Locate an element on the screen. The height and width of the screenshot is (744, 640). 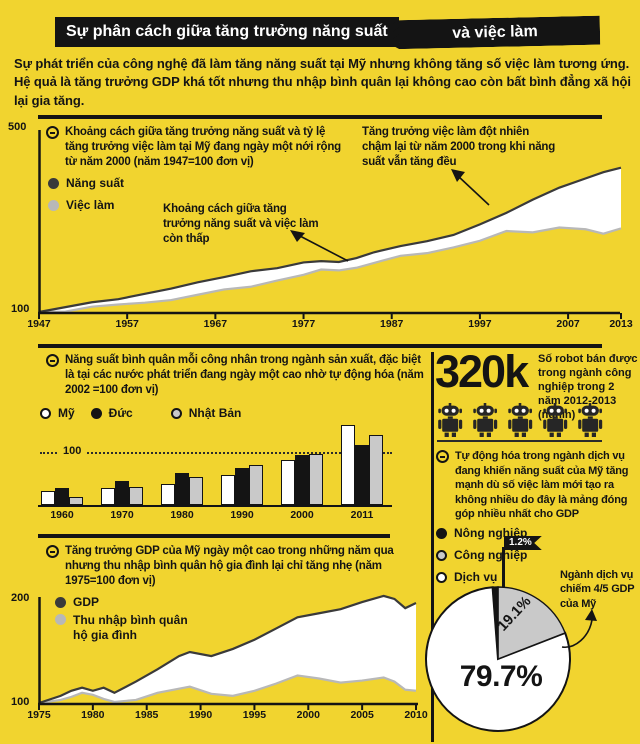
pie-annotation-arrow-icon is located at coordinates (579, 628).